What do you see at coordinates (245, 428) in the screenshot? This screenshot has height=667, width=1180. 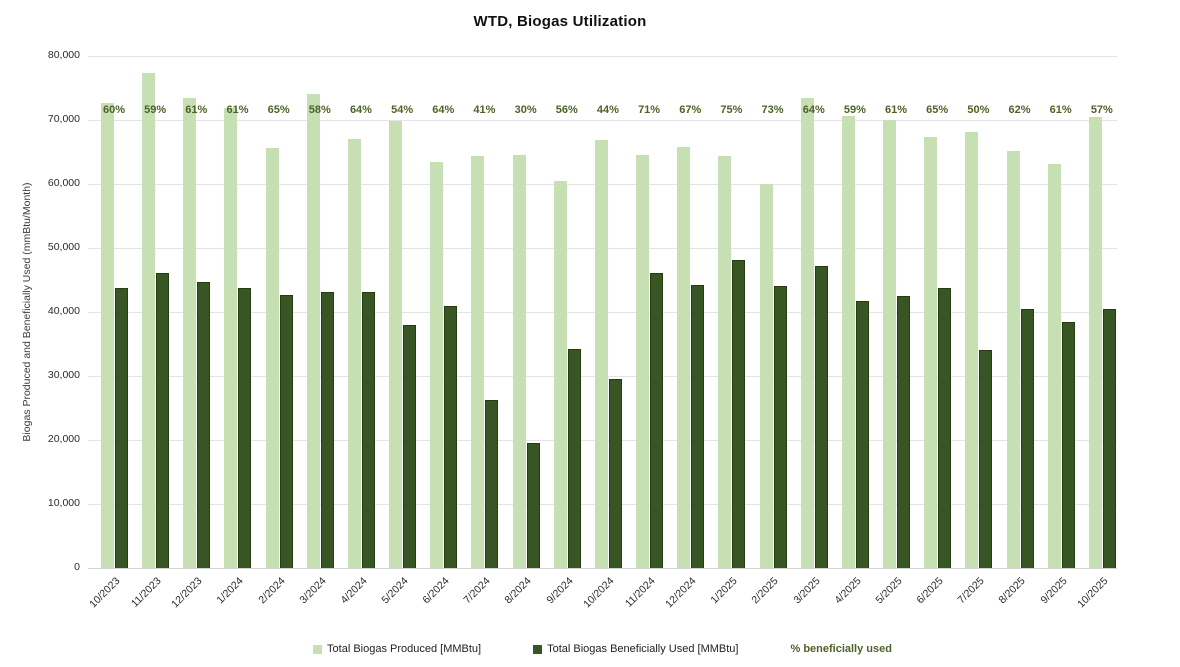 I see `bar-used-1/2024` at bounding box center [245, 428].